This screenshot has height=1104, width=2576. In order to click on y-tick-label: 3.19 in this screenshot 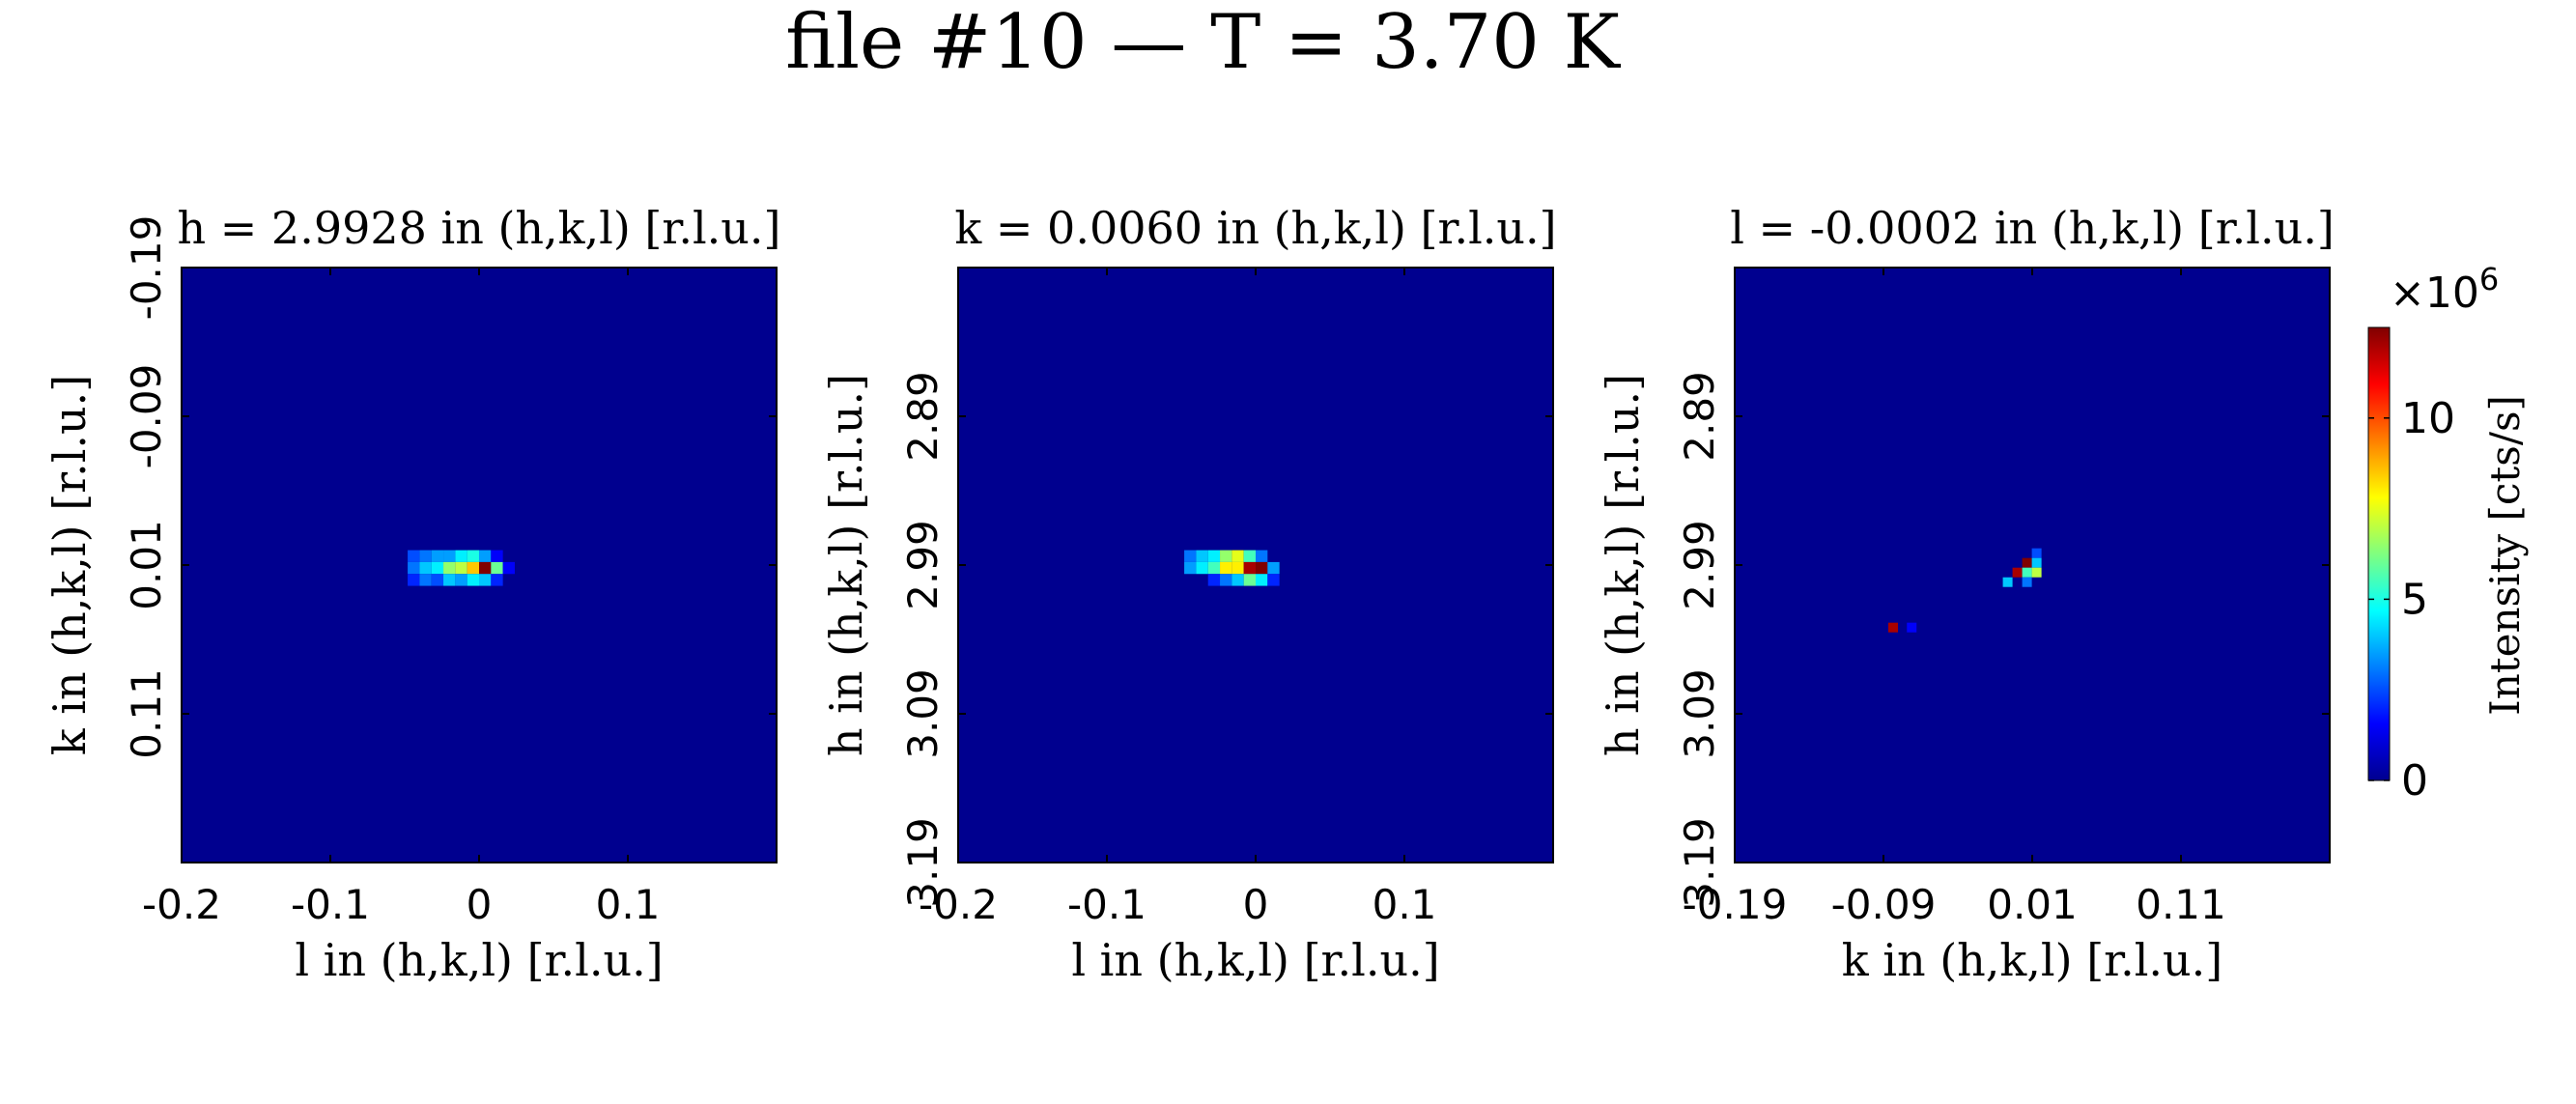, I will do `click(923, 862)`.